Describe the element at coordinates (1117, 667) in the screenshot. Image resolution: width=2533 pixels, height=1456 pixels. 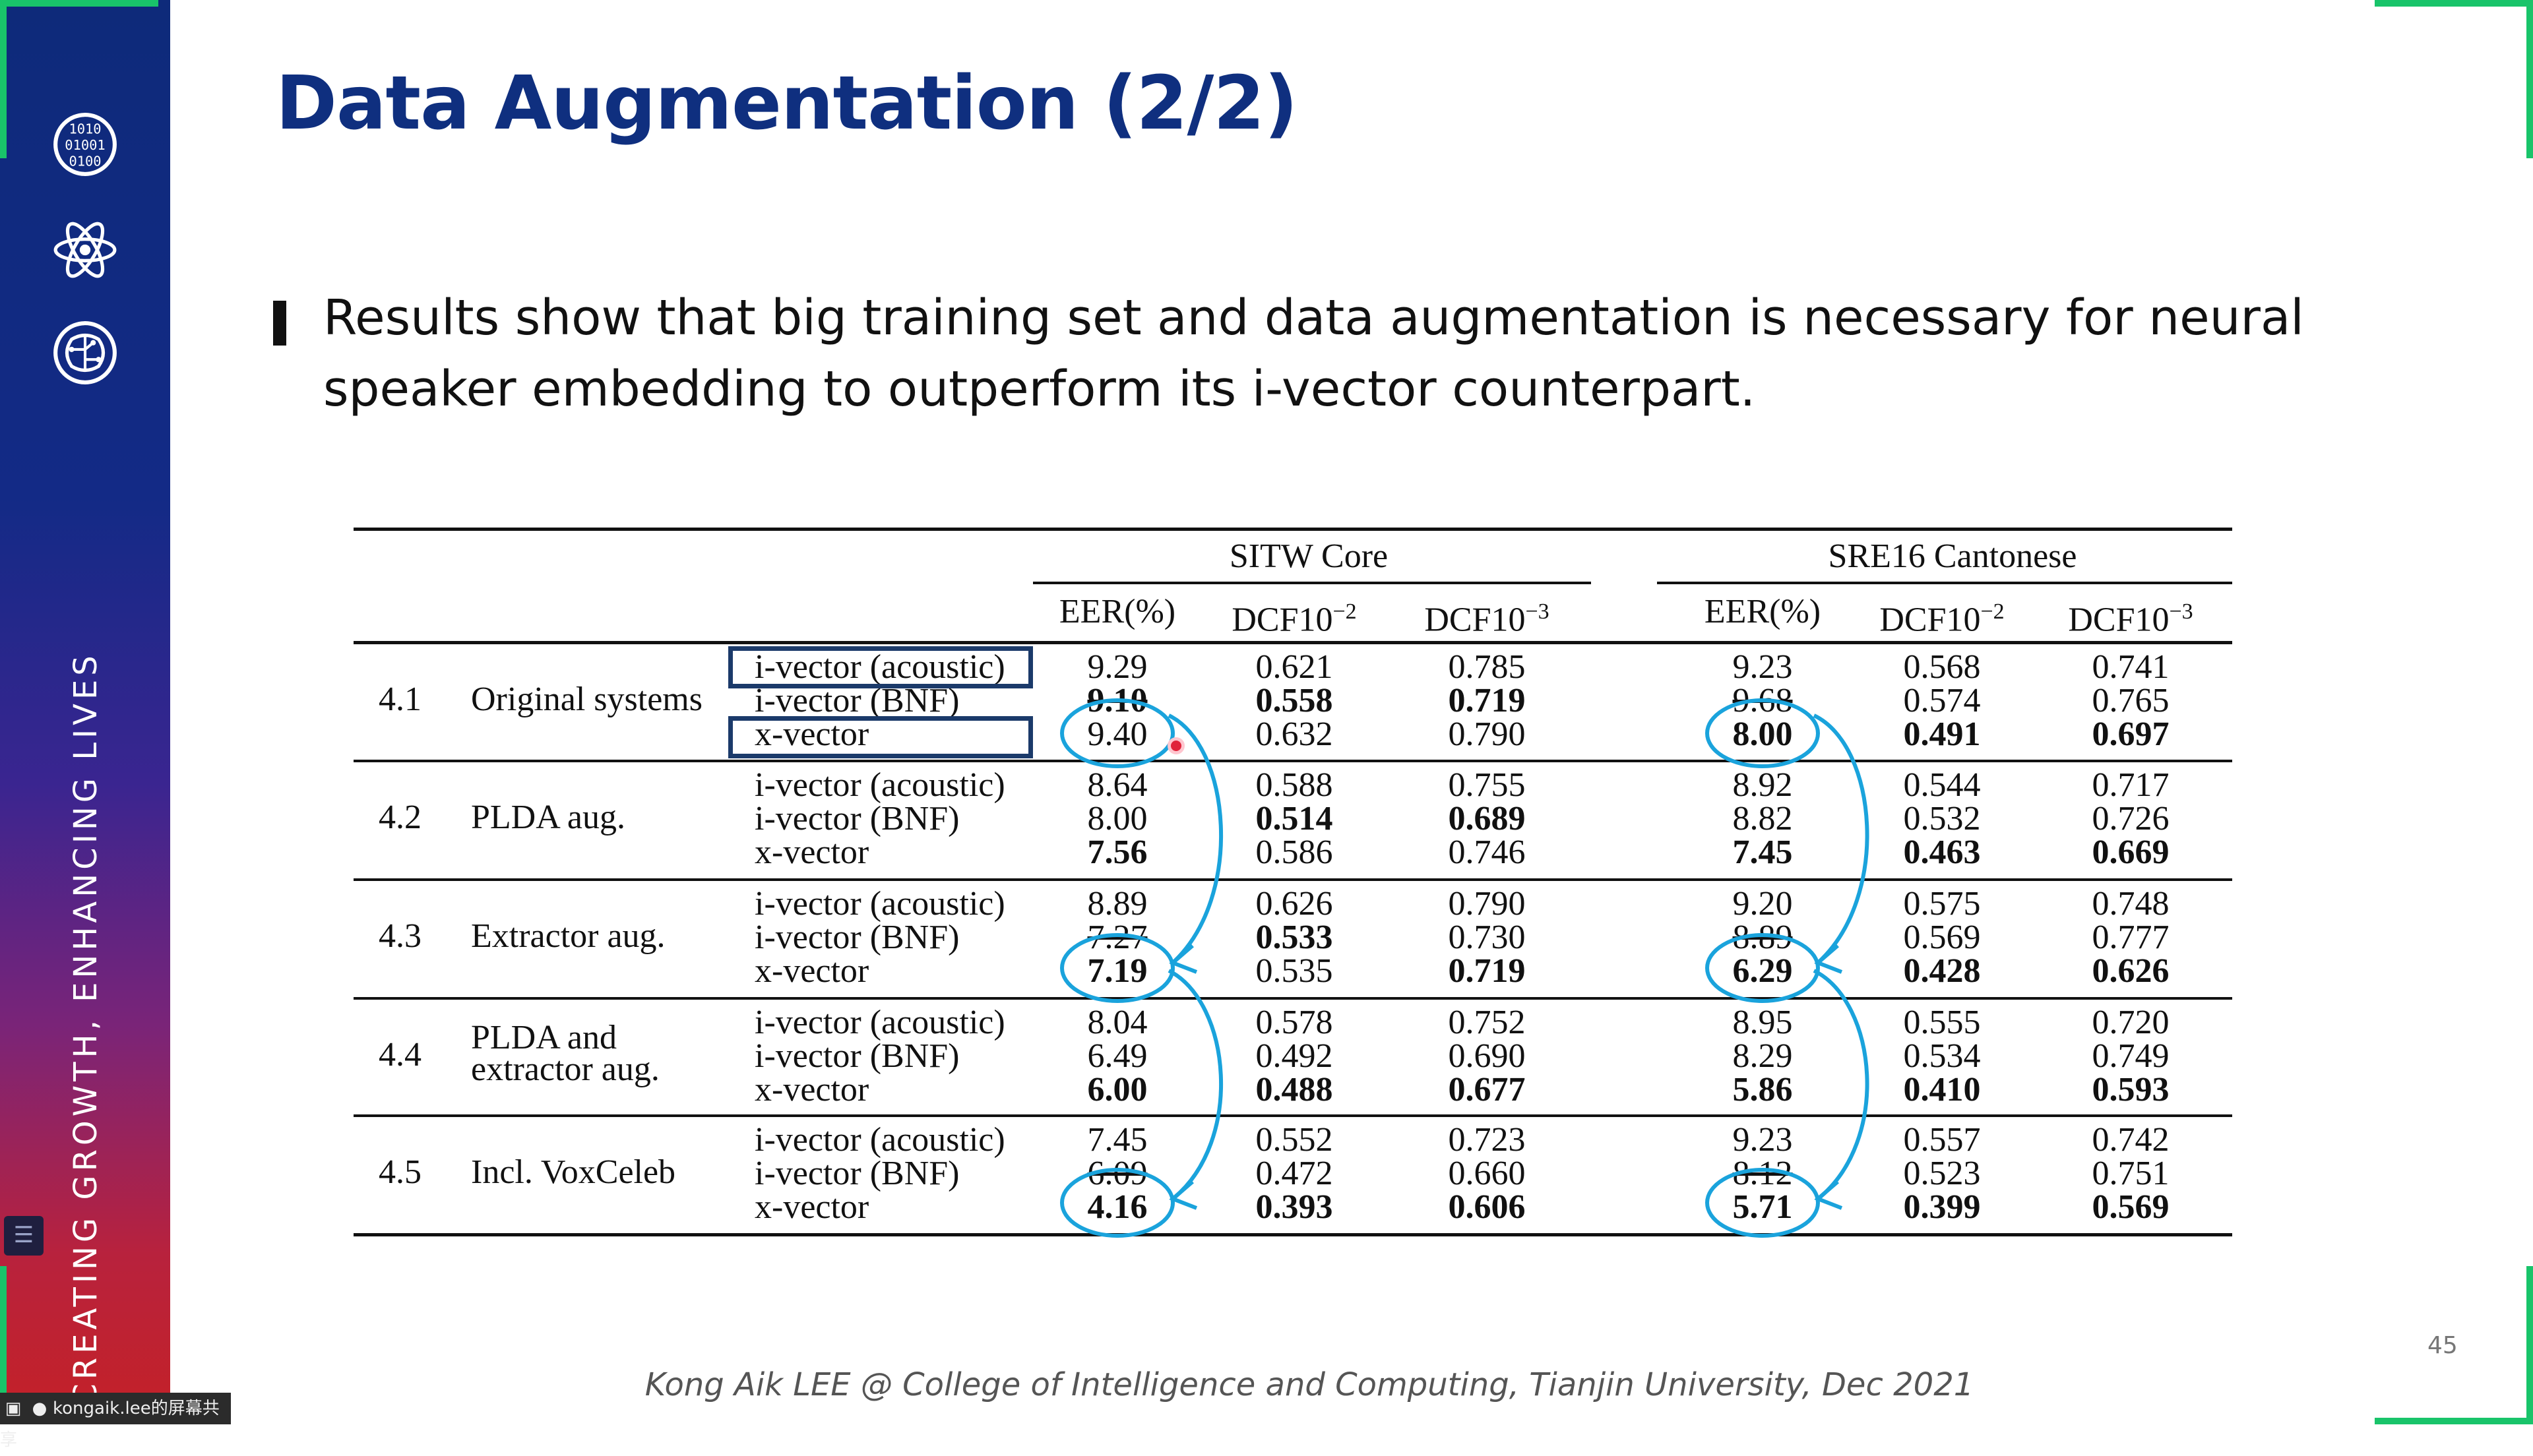
I see `table-cell: 9.29` at that location.